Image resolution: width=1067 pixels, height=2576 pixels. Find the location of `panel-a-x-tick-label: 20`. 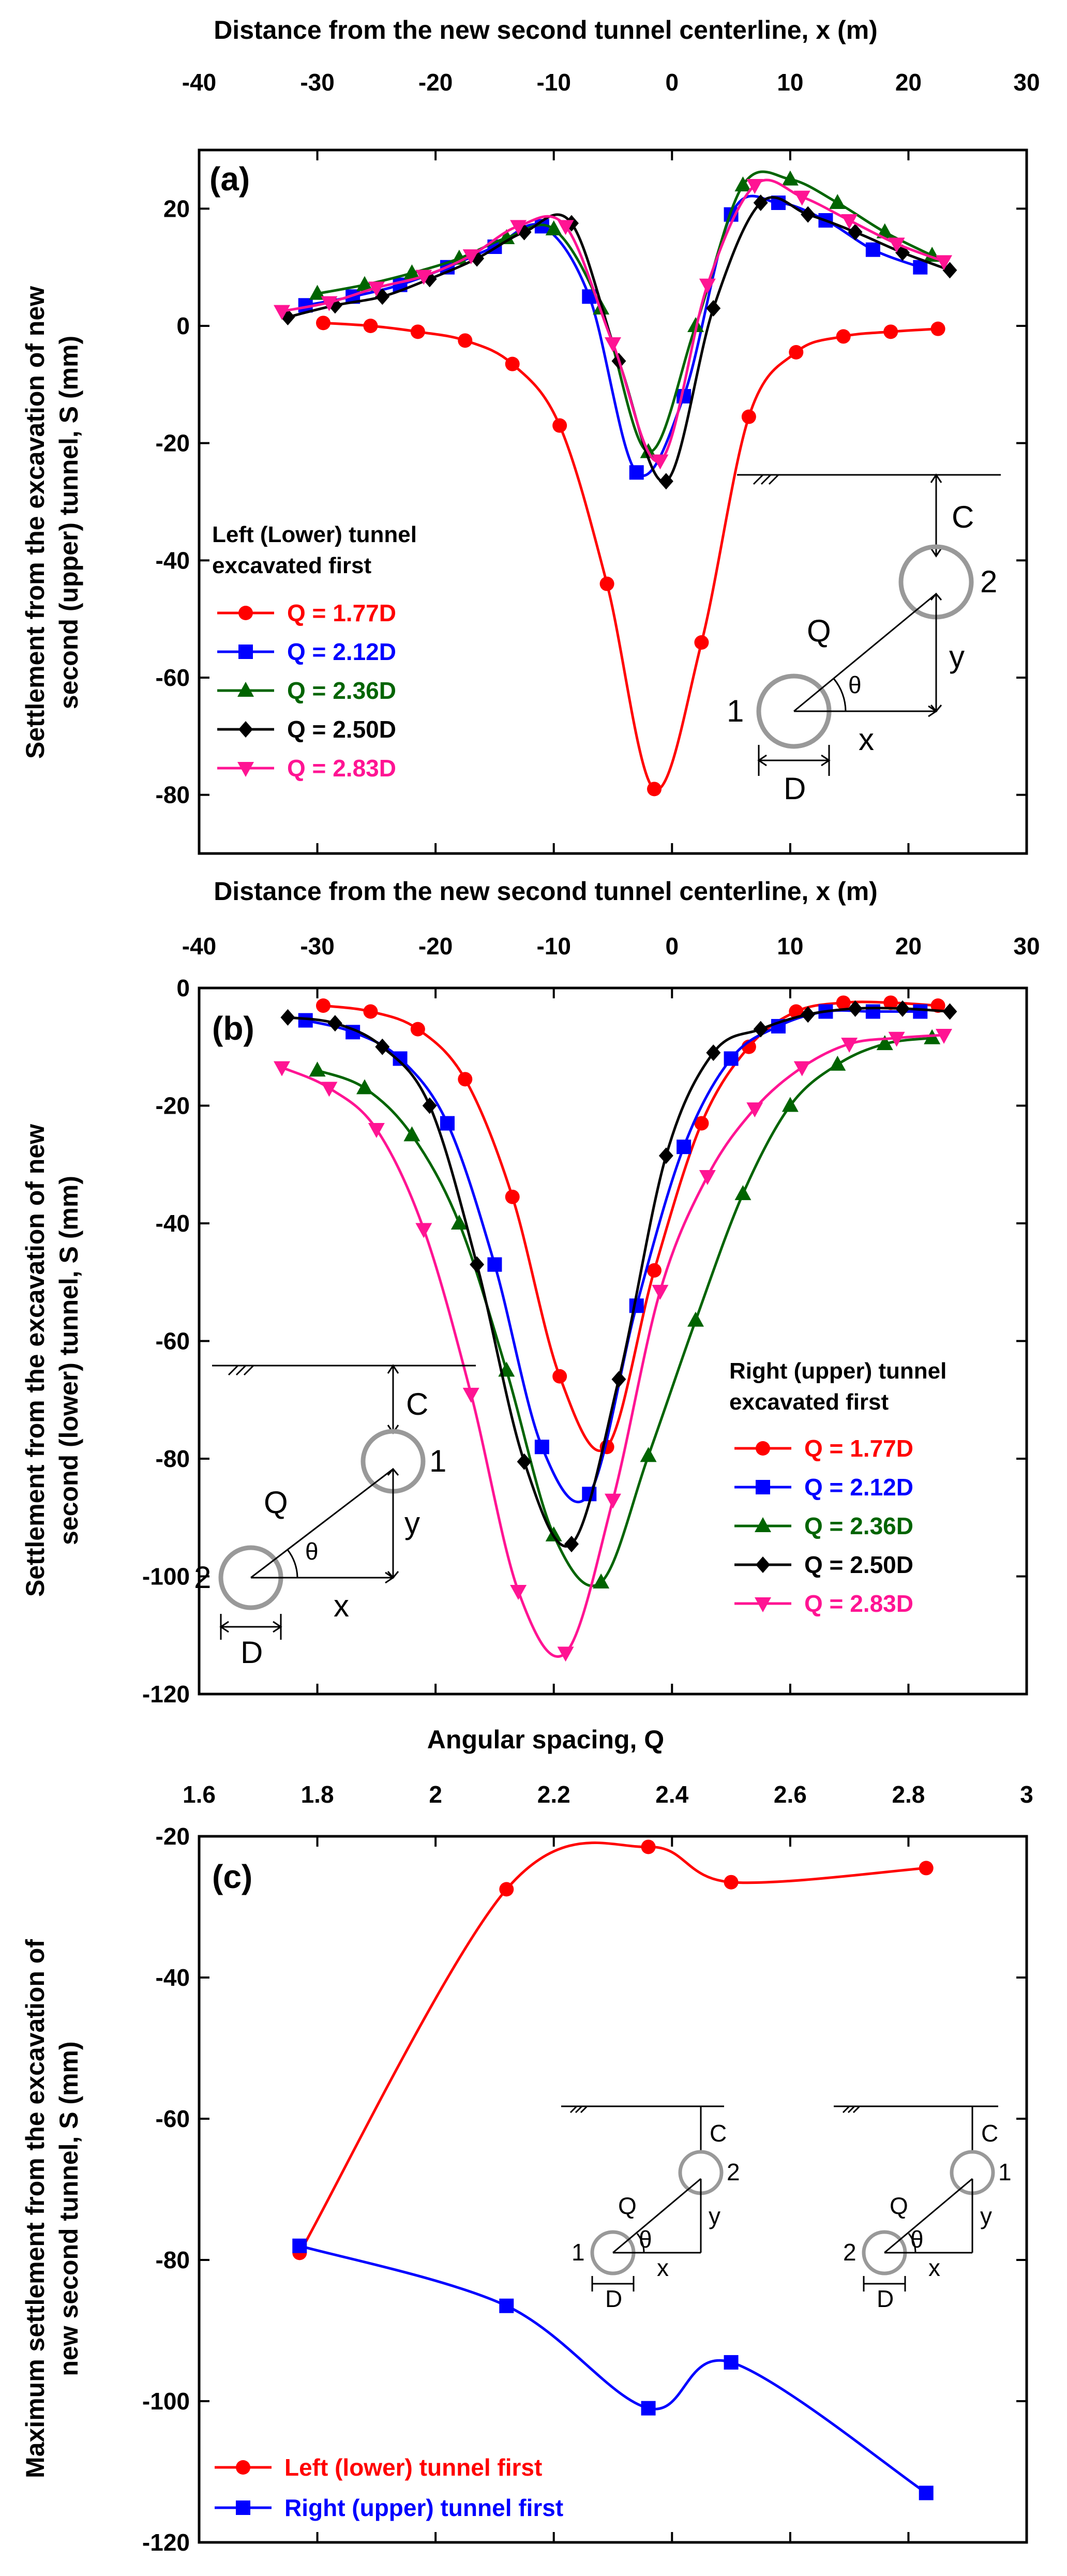

panel-a-x-tick-label: 20 is located at coordinates (908, 82).